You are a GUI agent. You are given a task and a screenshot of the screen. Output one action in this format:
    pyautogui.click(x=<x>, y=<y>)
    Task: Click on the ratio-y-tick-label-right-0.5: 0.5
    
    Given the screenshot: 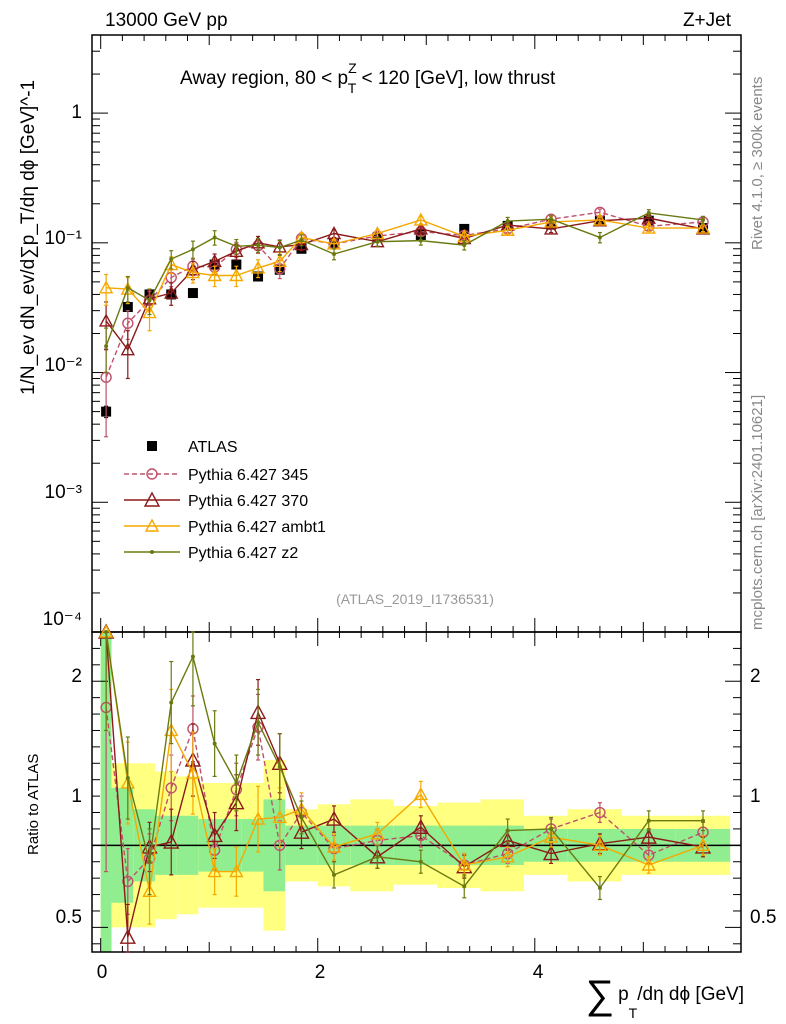 What is the action you would take?
    pyautogui.click(x=763, y=917)
    